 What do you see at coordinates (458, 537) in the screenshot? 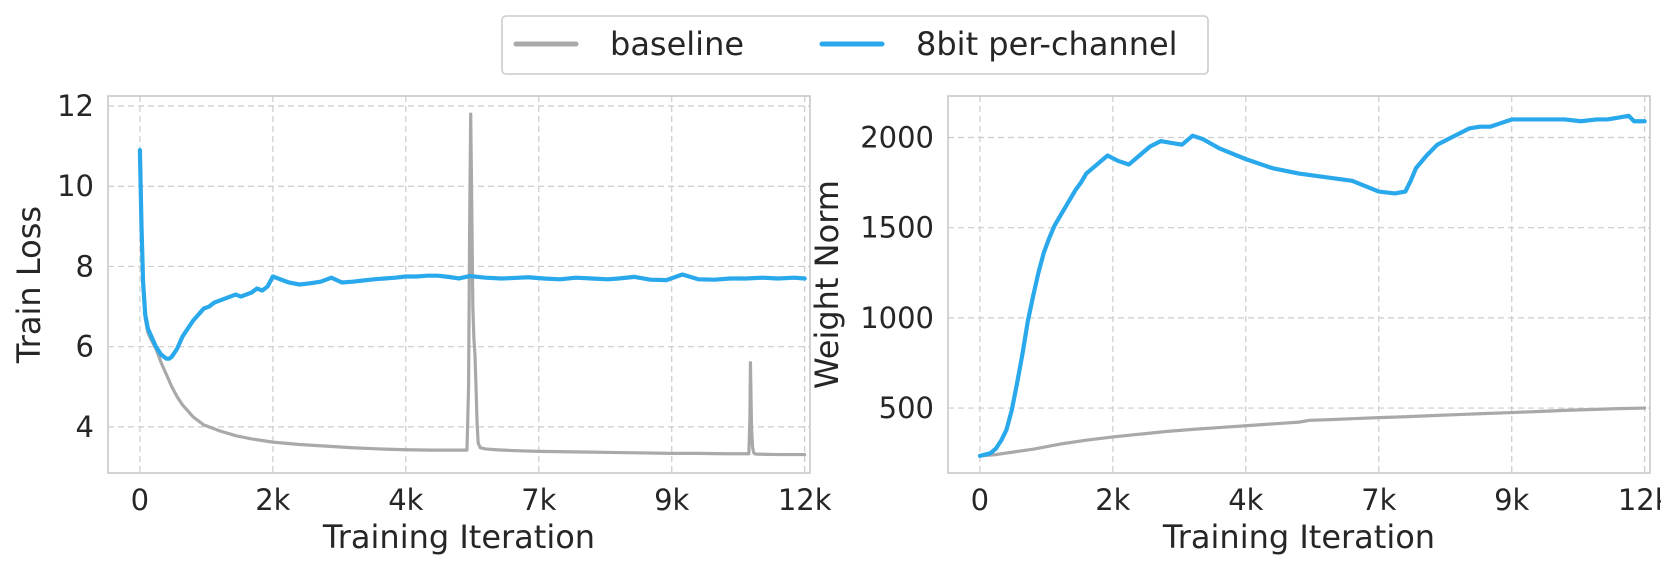
I see `train-loss-xaxis-label: Training Iteration` at bounding box center [458, 537].